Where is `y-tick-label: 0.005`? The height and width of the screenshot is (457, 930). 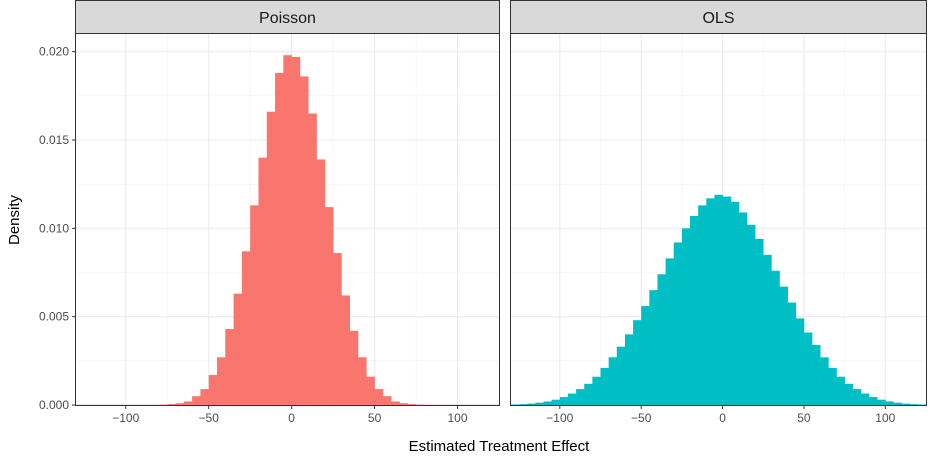 y-tick-label: 0.005 is located at coordinates (54, 317).